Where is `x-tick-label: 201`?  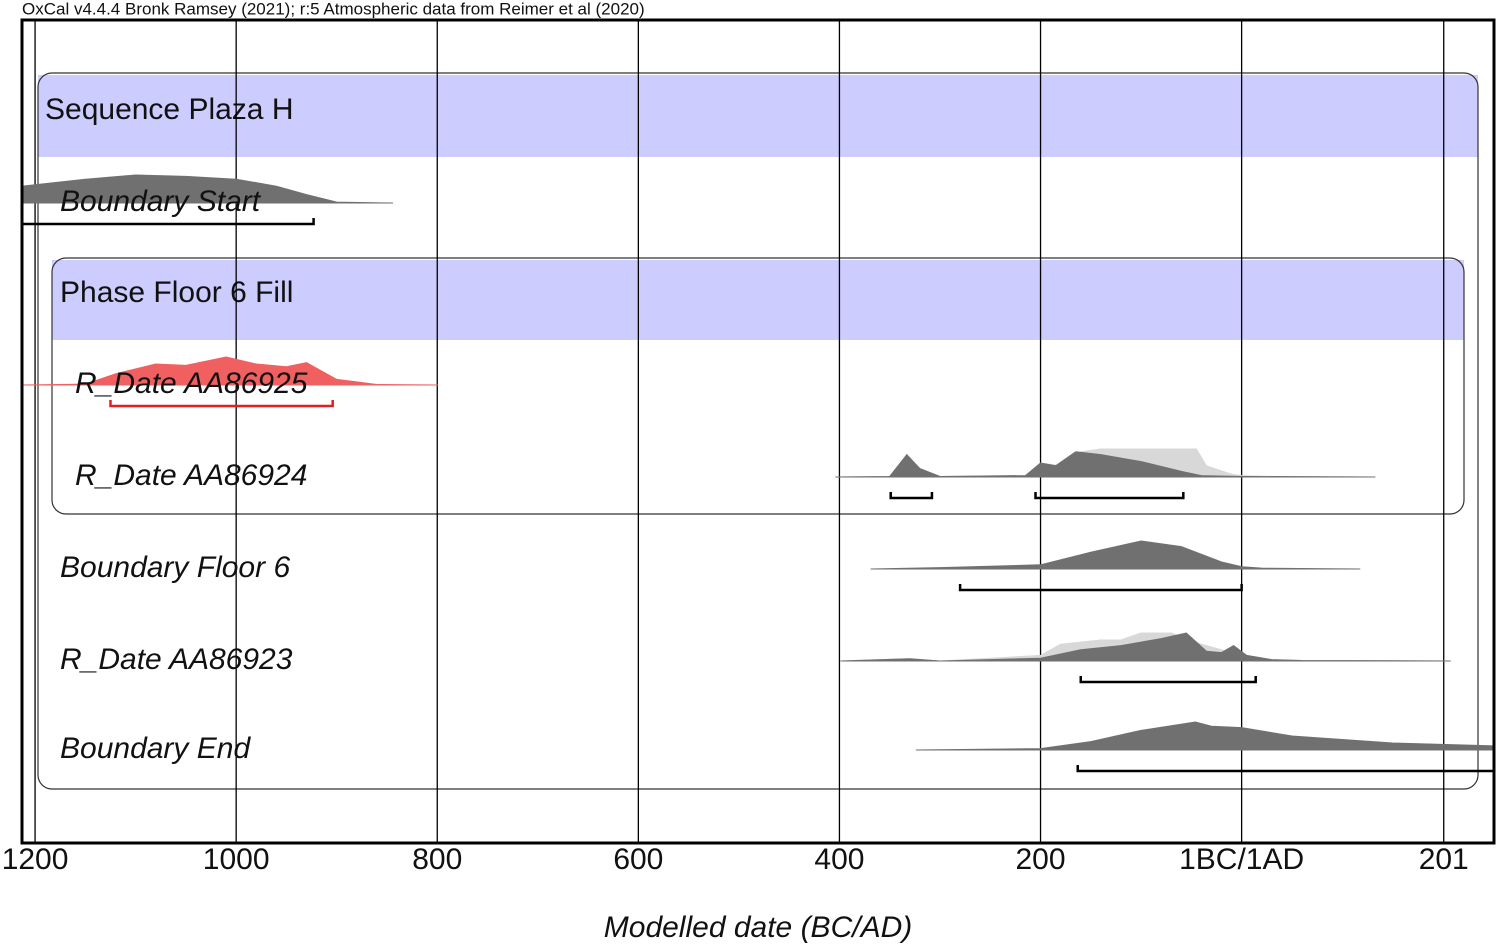
x-tick-label: 201 is located at coordinates (1444, 859).